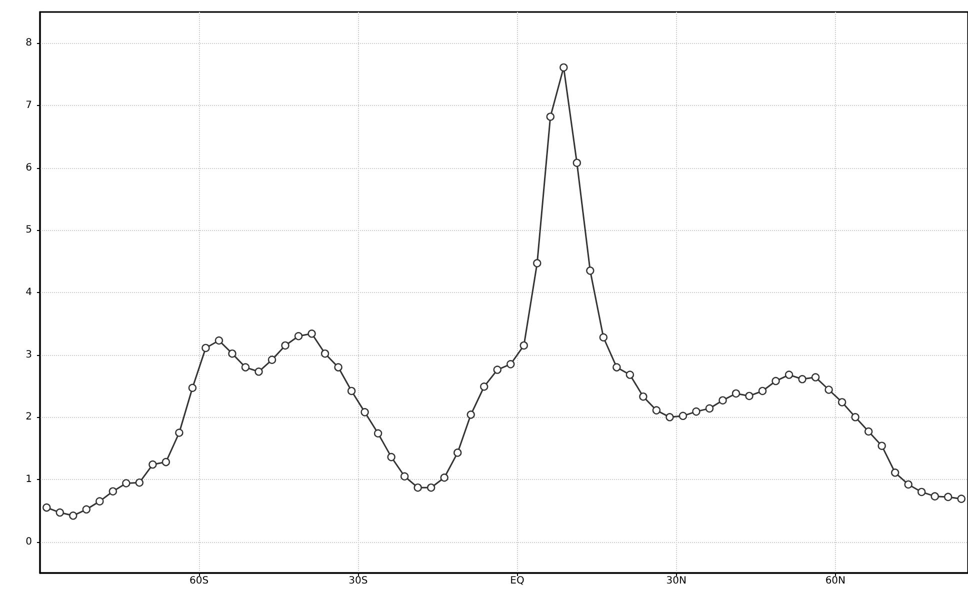 Image resolution: width=968 pixels, height=591 pixels. Describe the element at coordinates (29, 354) in the screenshot. I see `y-tick-label: 3` at that location.